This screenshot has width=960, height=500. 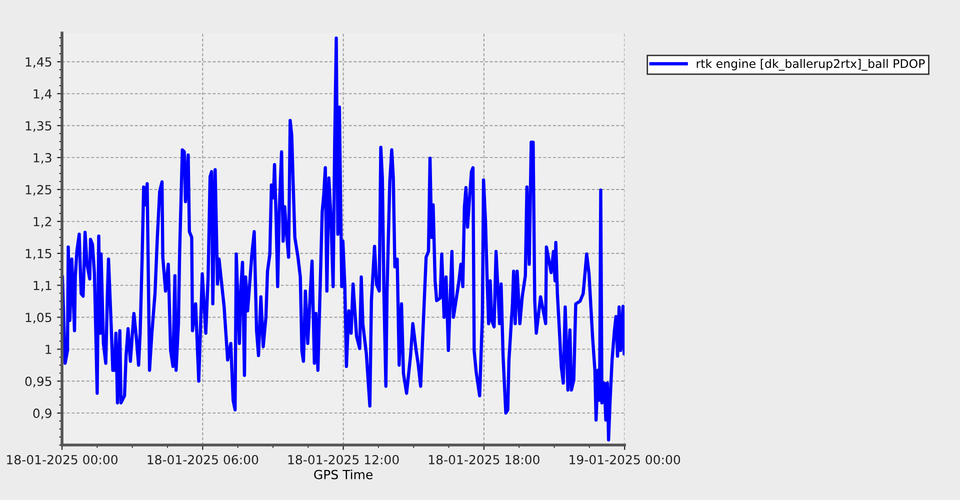 I want to click on y-tick-label: 1,1, so click(x=43, y=286).